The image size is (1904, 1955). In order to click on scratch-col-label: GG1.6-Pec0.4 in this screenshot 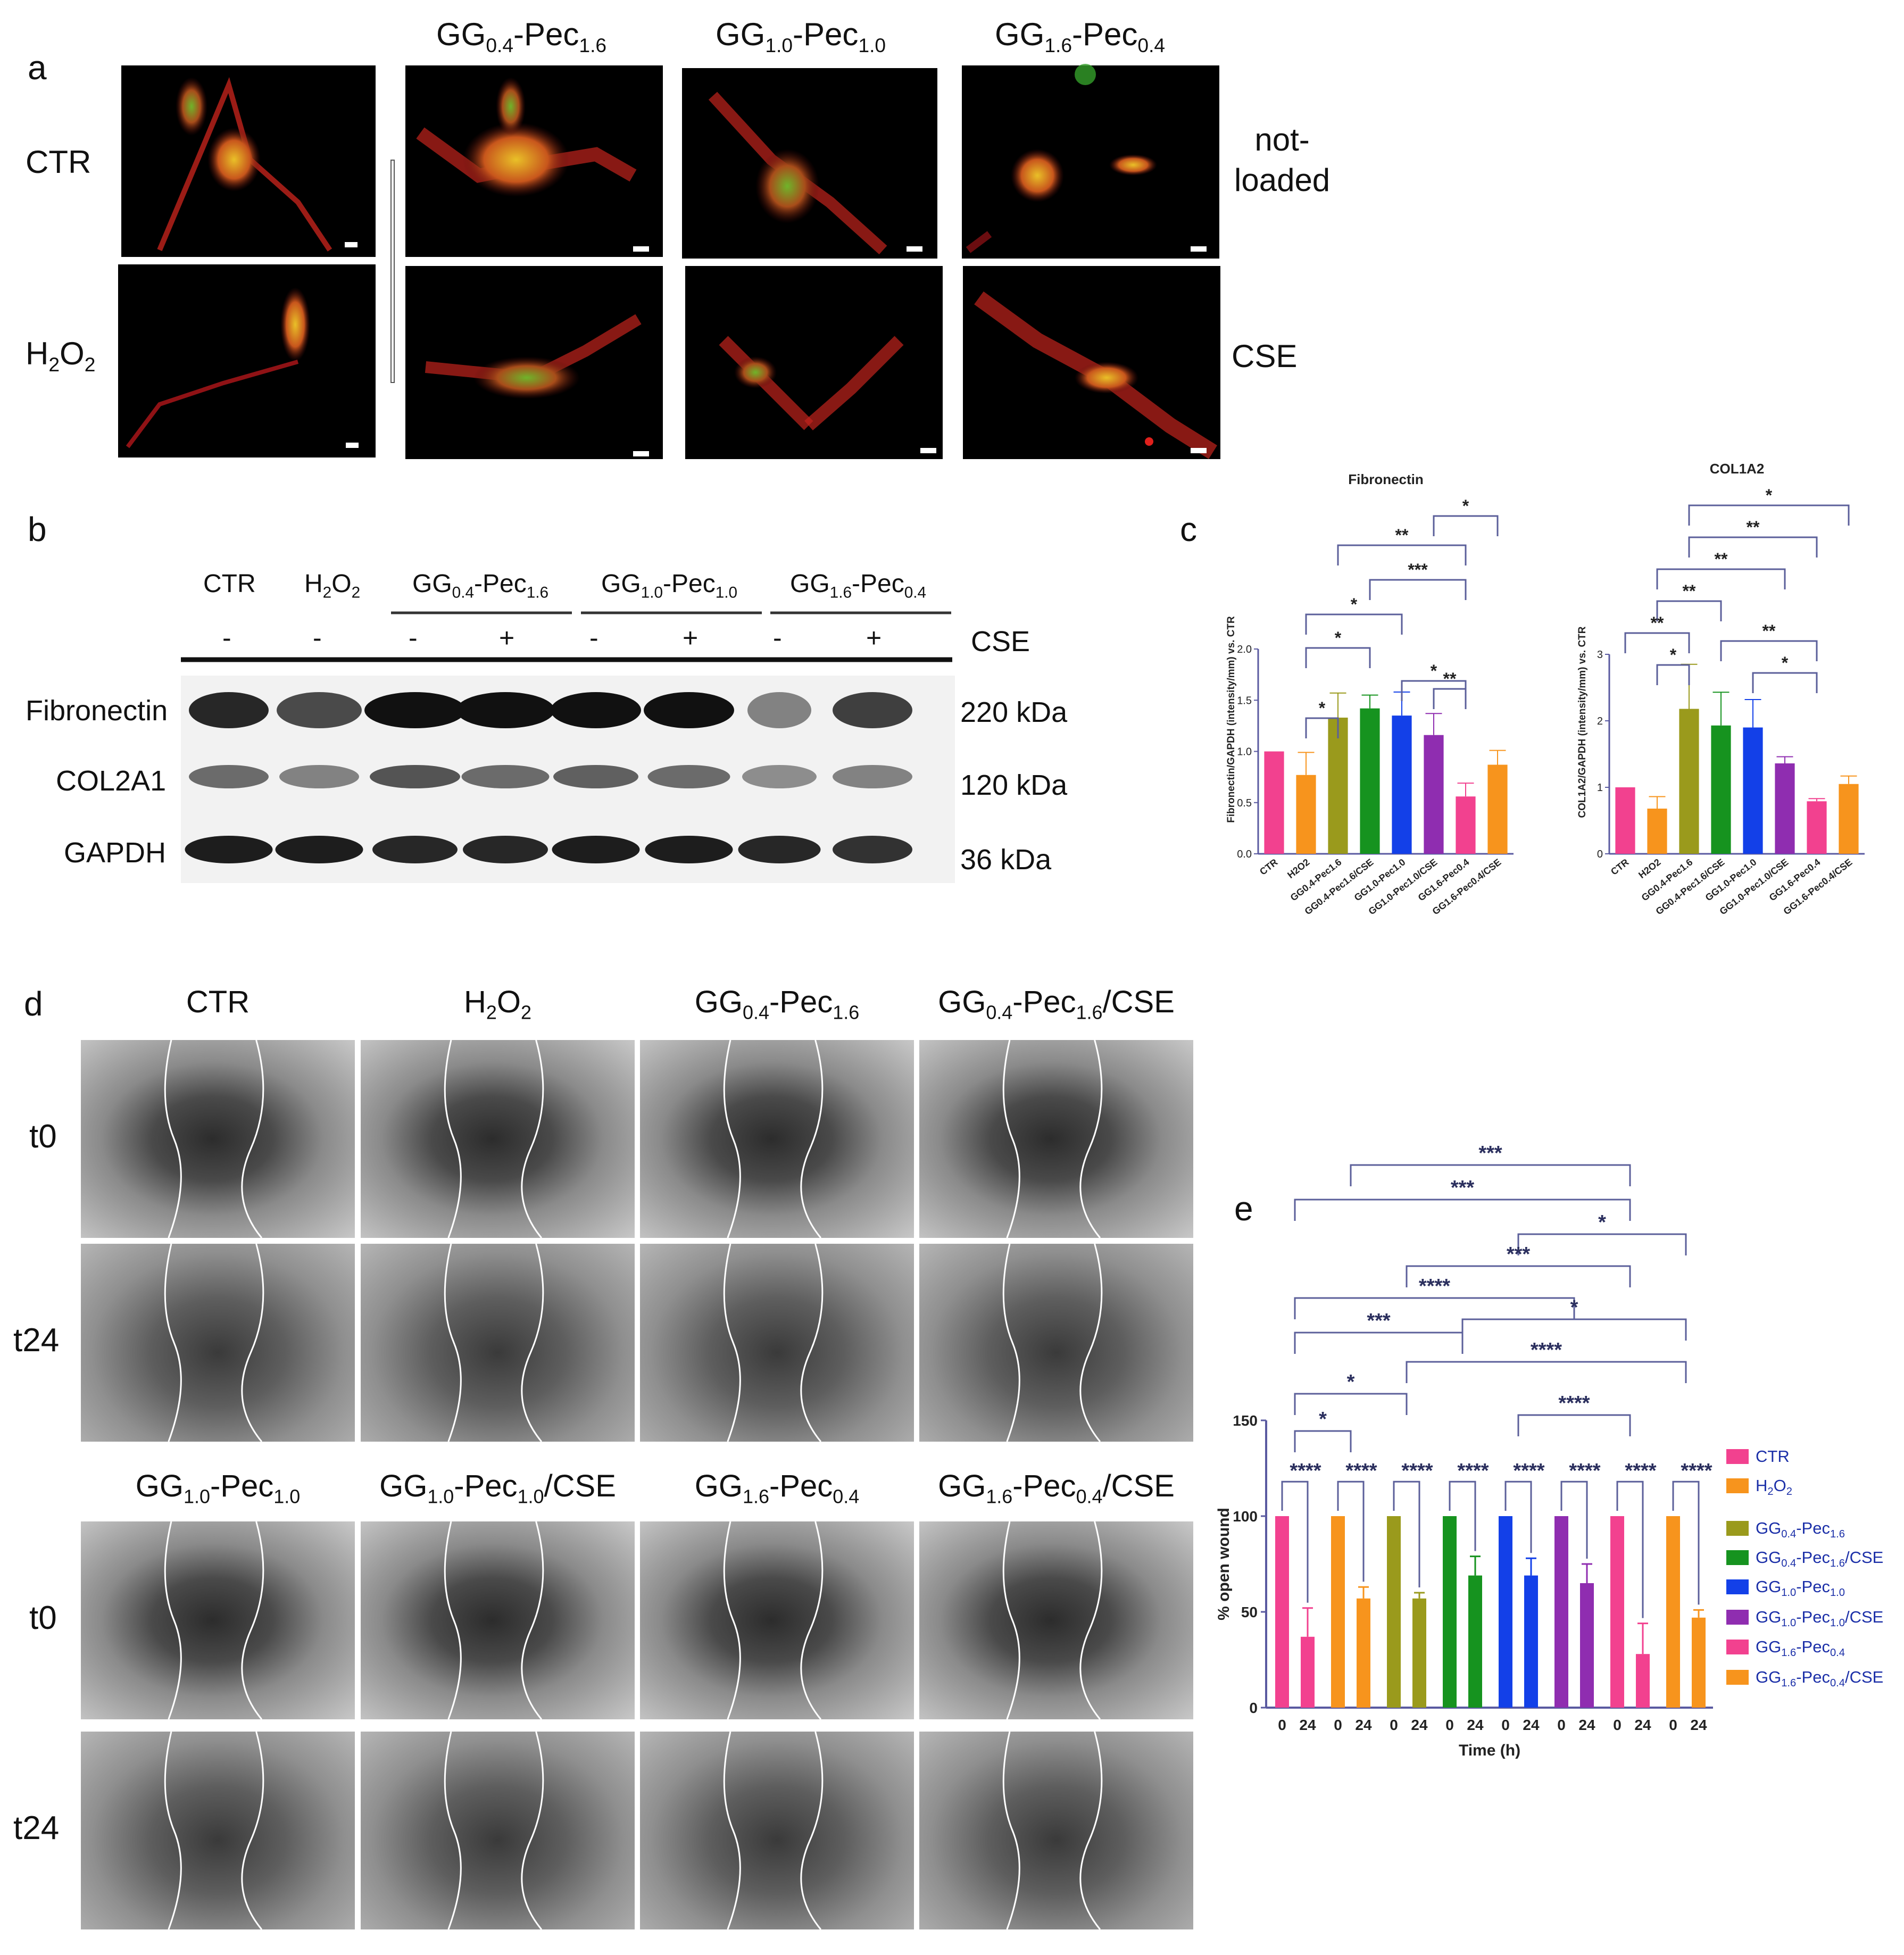, I will do `click(777, 1488)`.